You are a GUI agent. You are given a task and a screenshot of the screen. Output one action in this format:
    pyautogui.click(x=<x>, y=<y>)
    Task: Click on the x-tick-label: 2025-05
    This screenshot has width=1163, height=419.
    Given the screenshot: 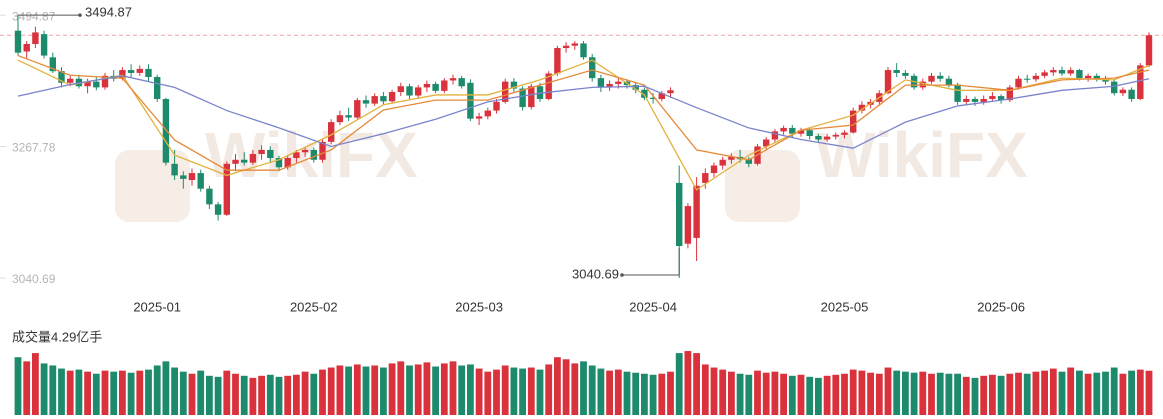 What is the action you would take?
    pyautogui.click(x=845, y=306)
    